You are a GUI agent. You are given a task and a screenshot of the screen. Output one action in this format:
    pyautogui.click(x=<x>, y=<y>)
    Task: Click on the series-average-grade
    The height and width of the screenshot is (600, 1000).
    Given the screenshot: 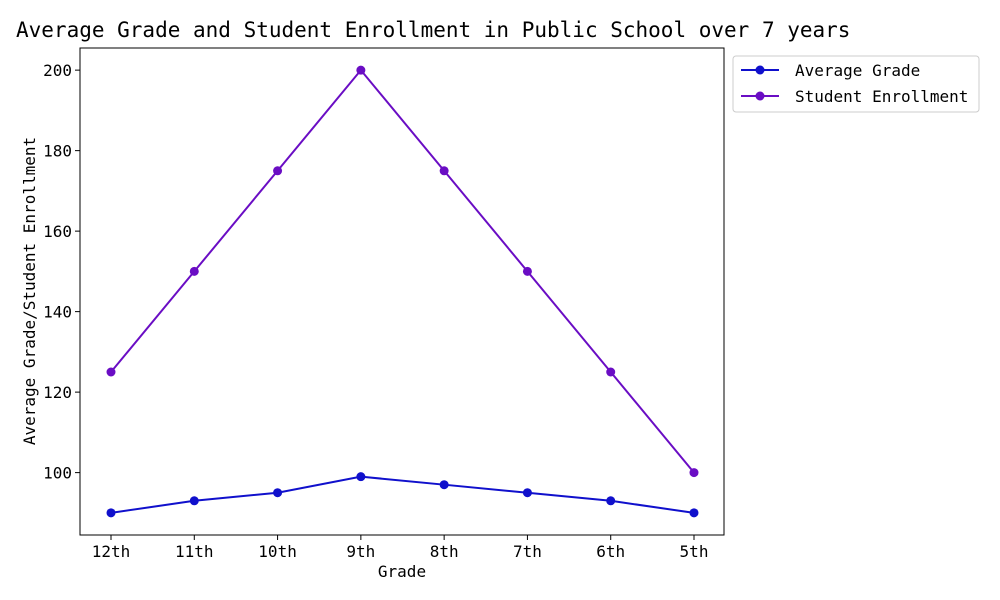 What is the action you would take?
    pyautogui.click(x=402, y=495)
    